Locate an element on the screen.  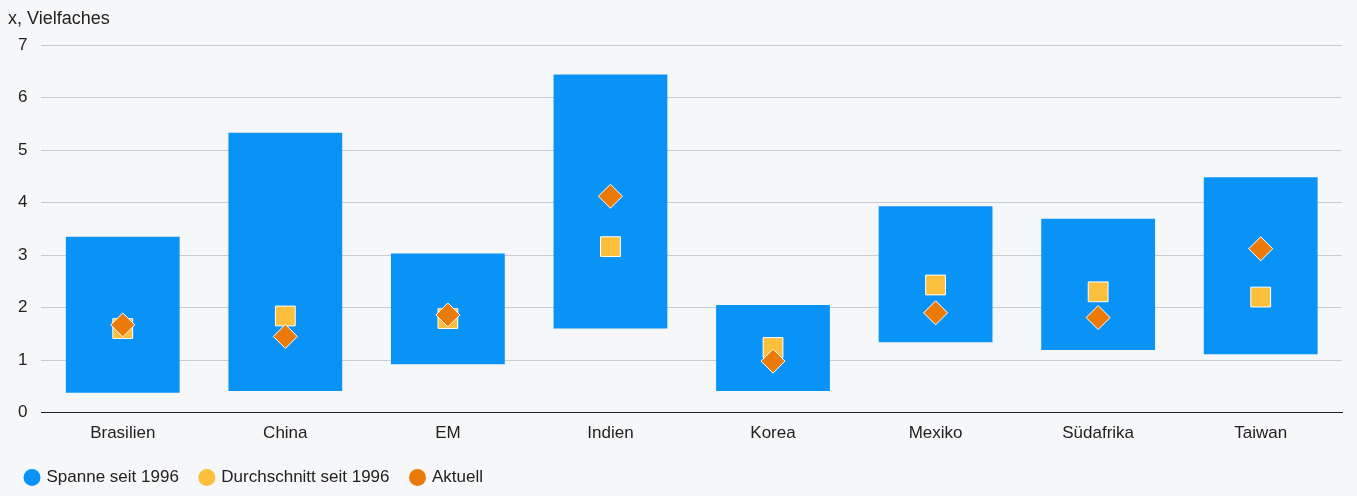
y-tick-label: 3 is located at coordinates (22, 254).